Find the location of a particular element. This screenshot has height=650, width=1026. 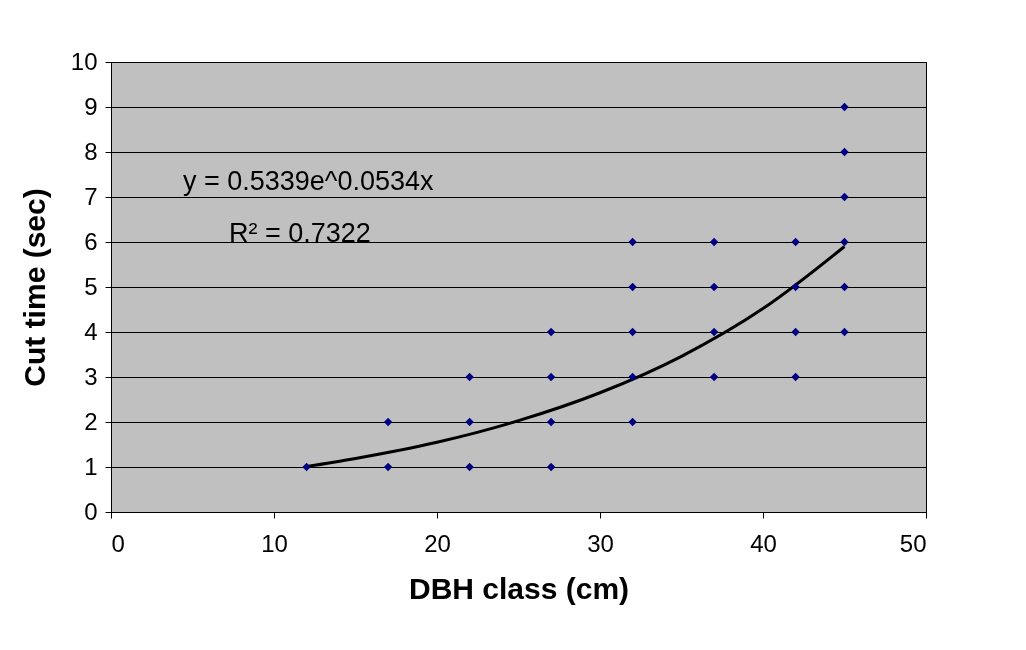

y-tick-label: 6 is located at coordinates (91, 241).